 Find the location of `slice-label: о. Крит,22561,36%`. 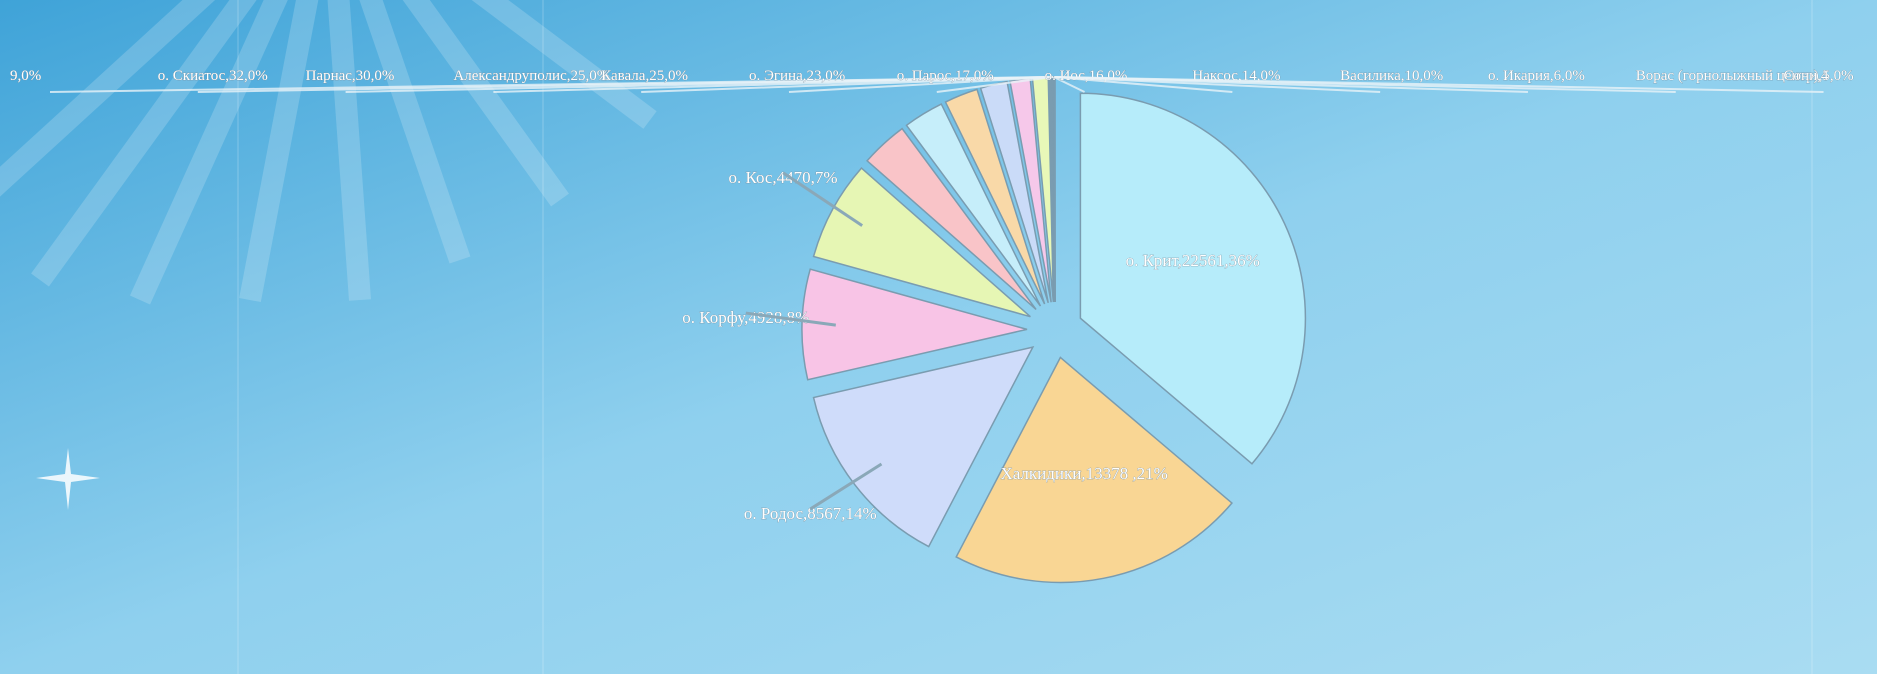

slice-label: о. Крит,22561,36% is located at coordinates (1193, 260).